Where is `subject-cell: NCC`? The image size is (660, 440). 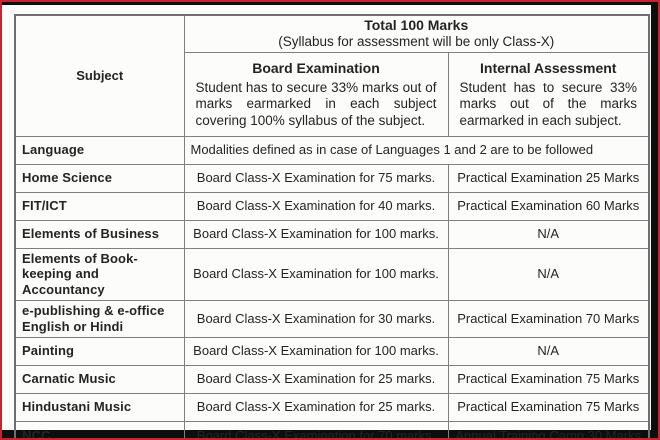
subject-cell: NCC is located at coordinates (99, 429).